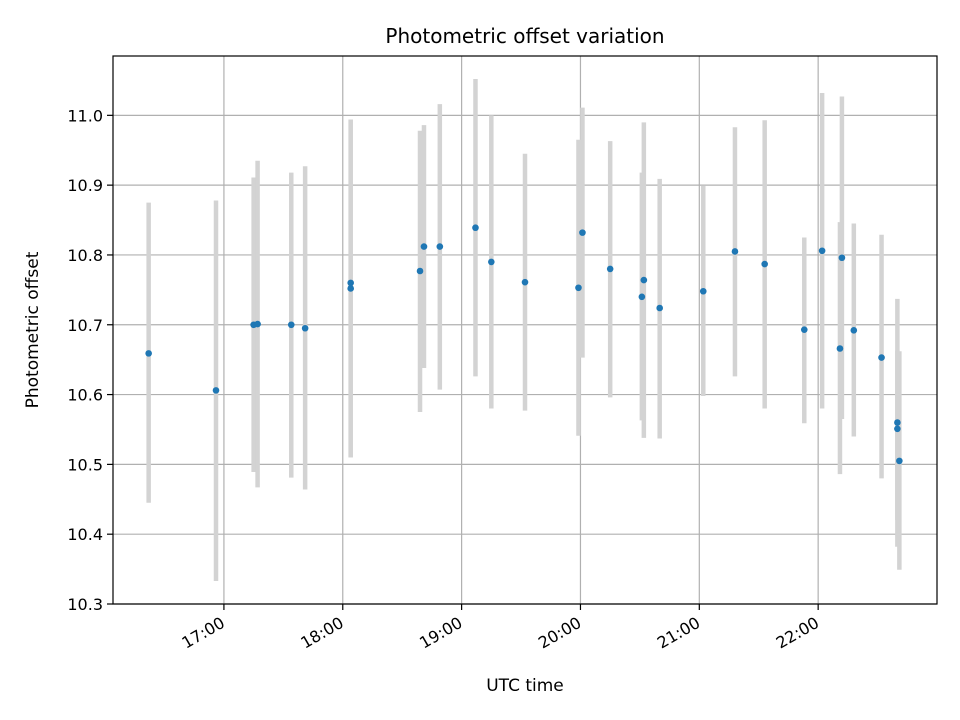 The image size is (960, 720). I want to click on y-tick-label: 11.0, so click(85, 115).